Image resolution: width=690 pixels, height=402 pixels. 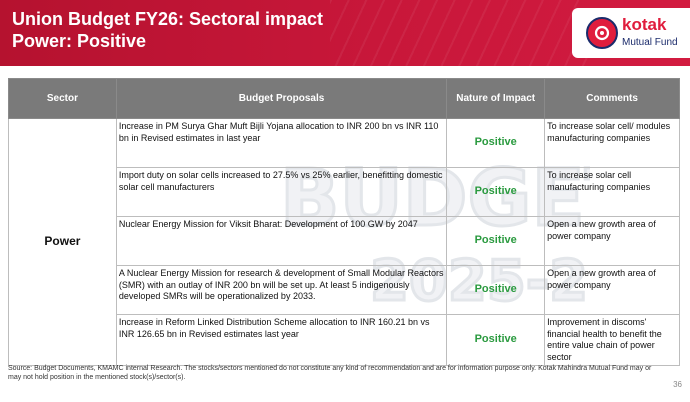 What do you see at coordinates (62, 242) in the screenshot?
I see `sector-cell: Power` at bounding box center [62, 242].